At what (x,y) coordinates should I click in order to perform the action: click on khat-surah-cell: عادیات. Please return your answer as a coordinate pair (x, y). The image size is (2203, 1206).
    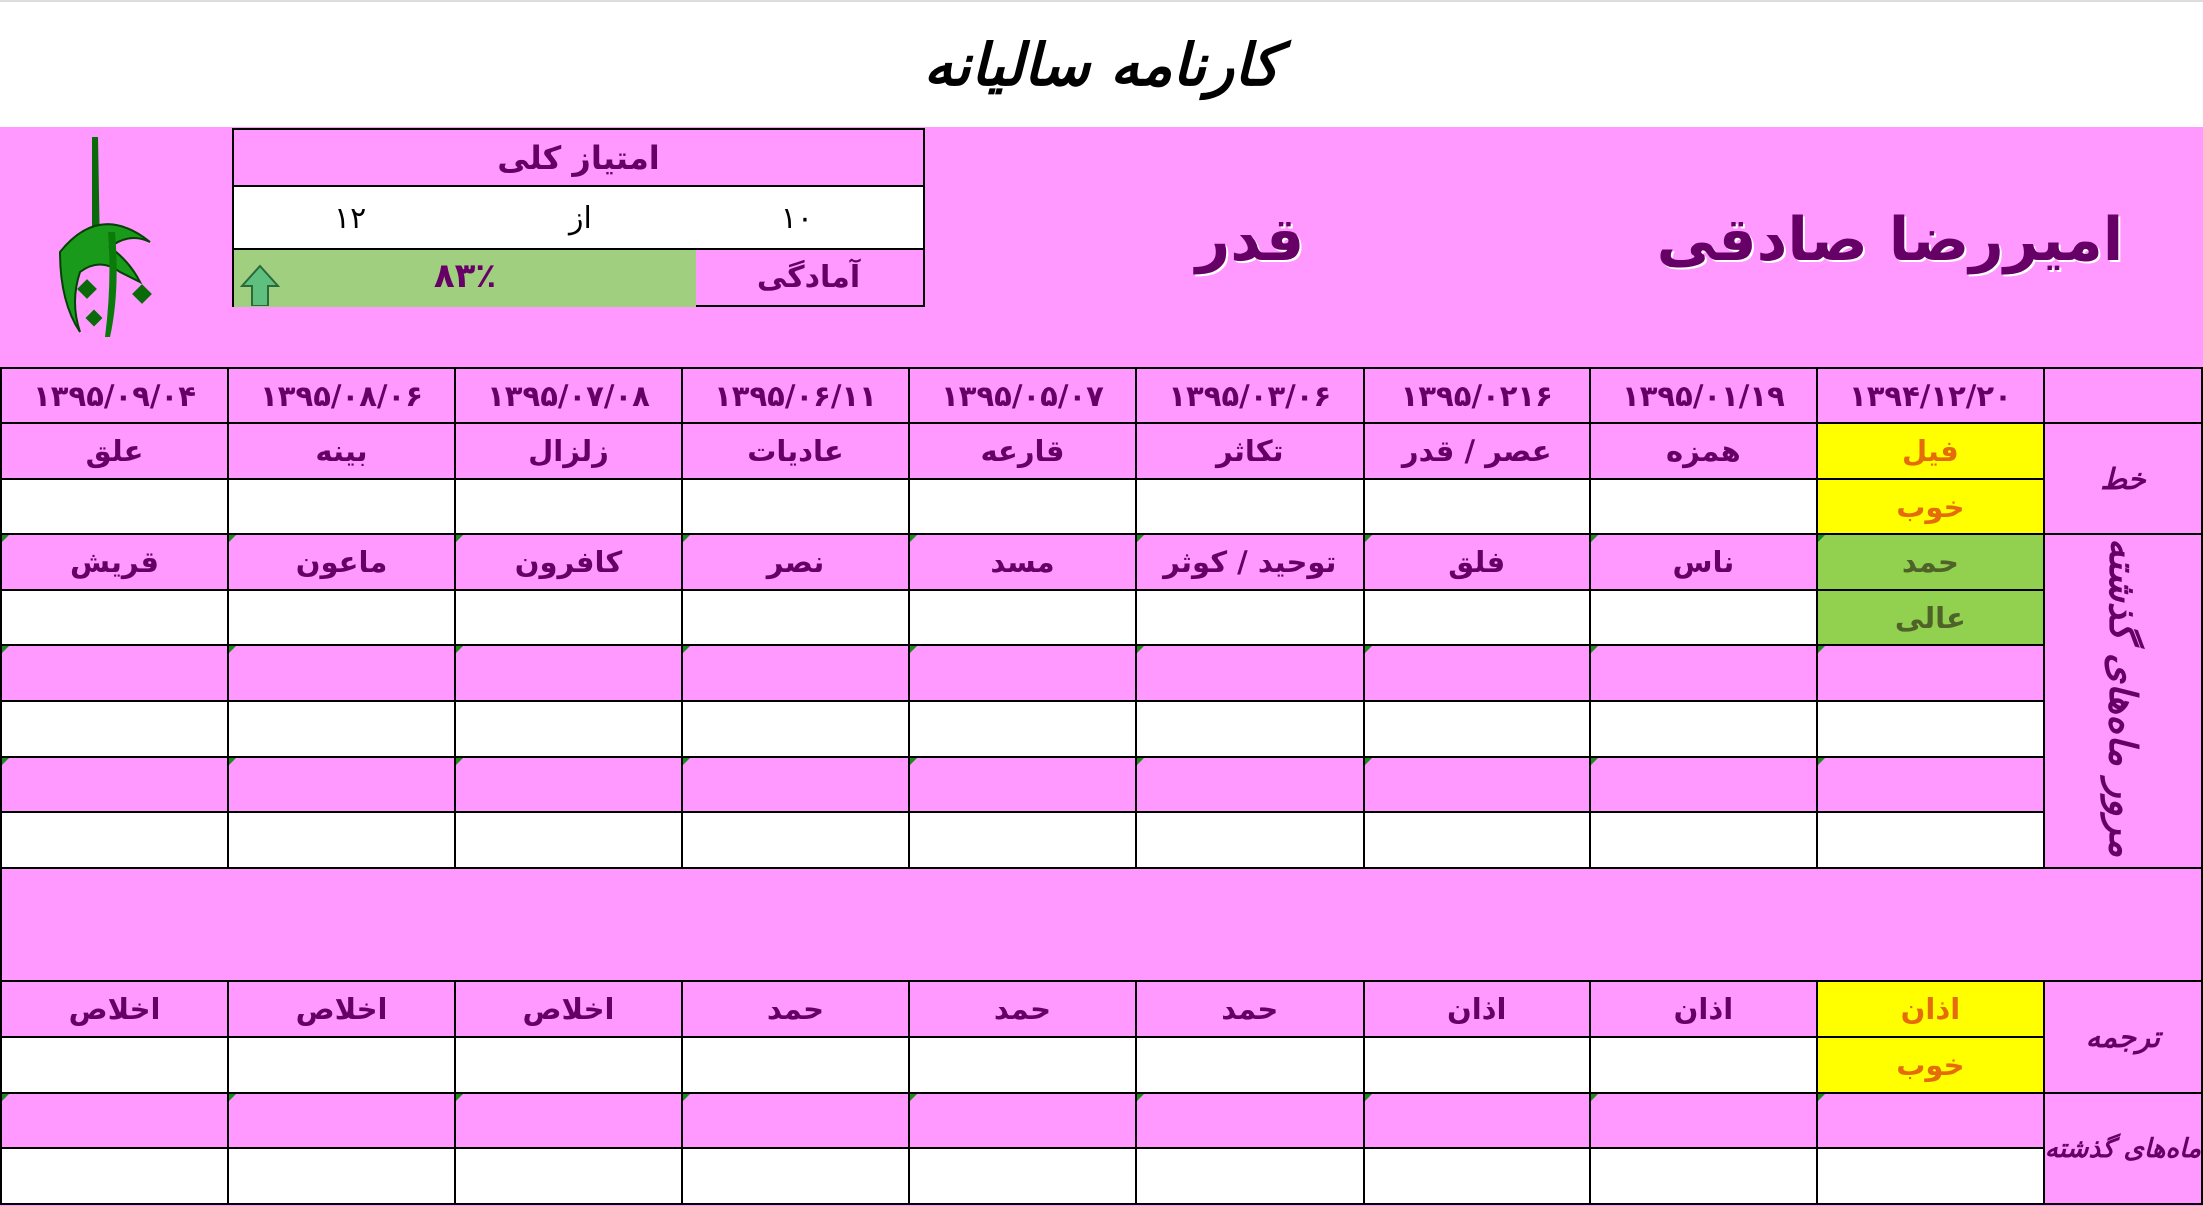
    Looking at the image, I should click on (795, 451).